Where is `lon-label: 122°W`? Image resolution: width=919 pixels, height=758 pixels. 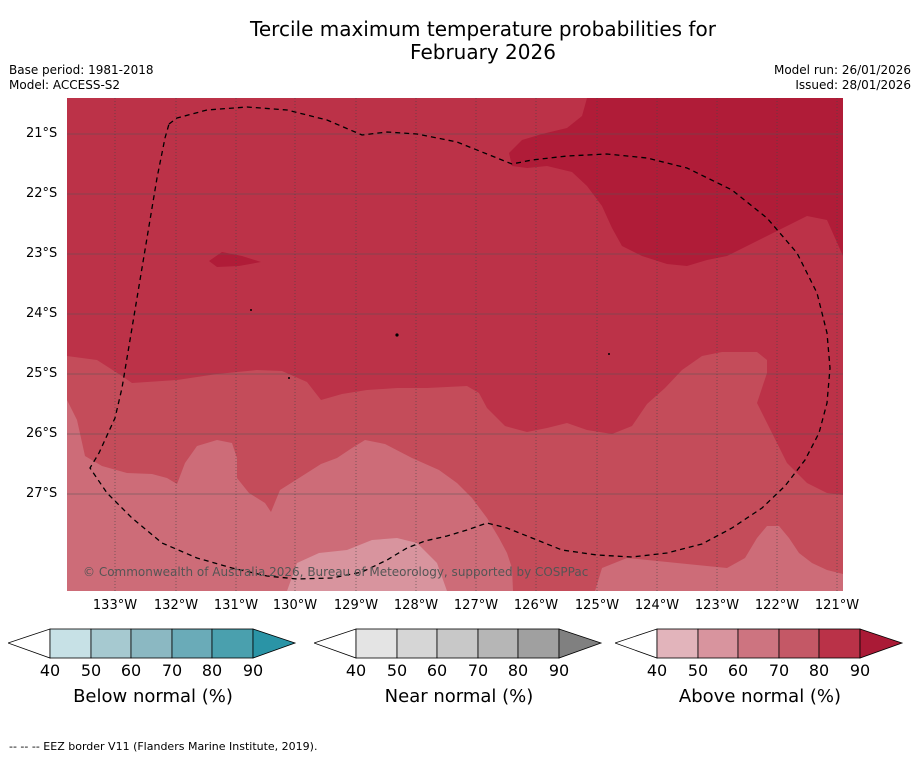 lon-label: 122°W is located at coordinates (777, 605).